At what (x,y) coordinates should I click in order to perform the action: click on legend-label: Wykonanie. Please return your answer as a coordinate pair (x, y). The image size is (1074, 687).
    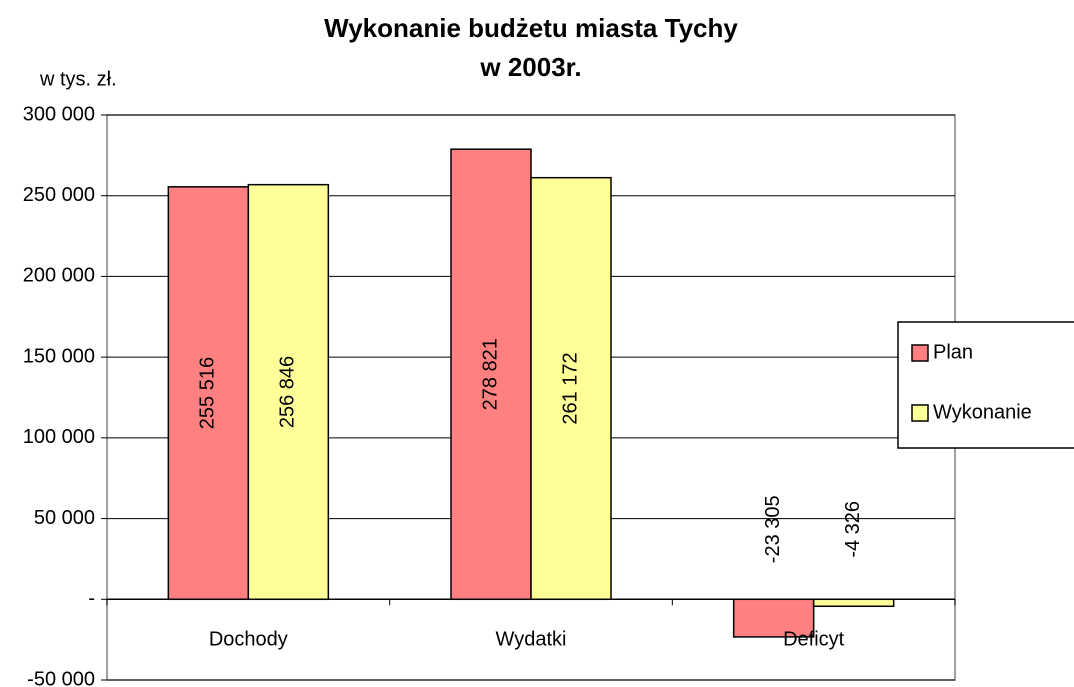
    Looking at the image, I should click on (982, 412).